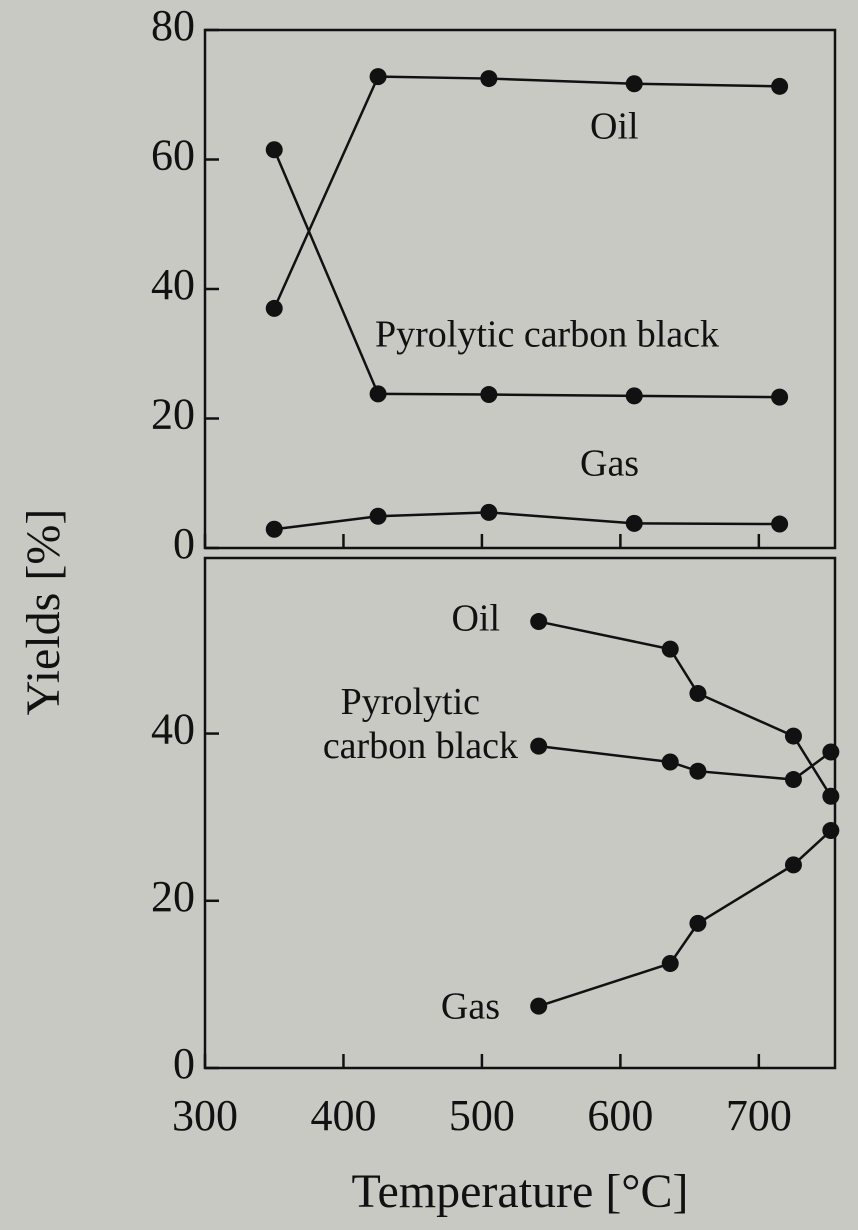 This screenshot has height=1230, width=858. I want to click on x-tick-label: 600, so click(620, 1115).